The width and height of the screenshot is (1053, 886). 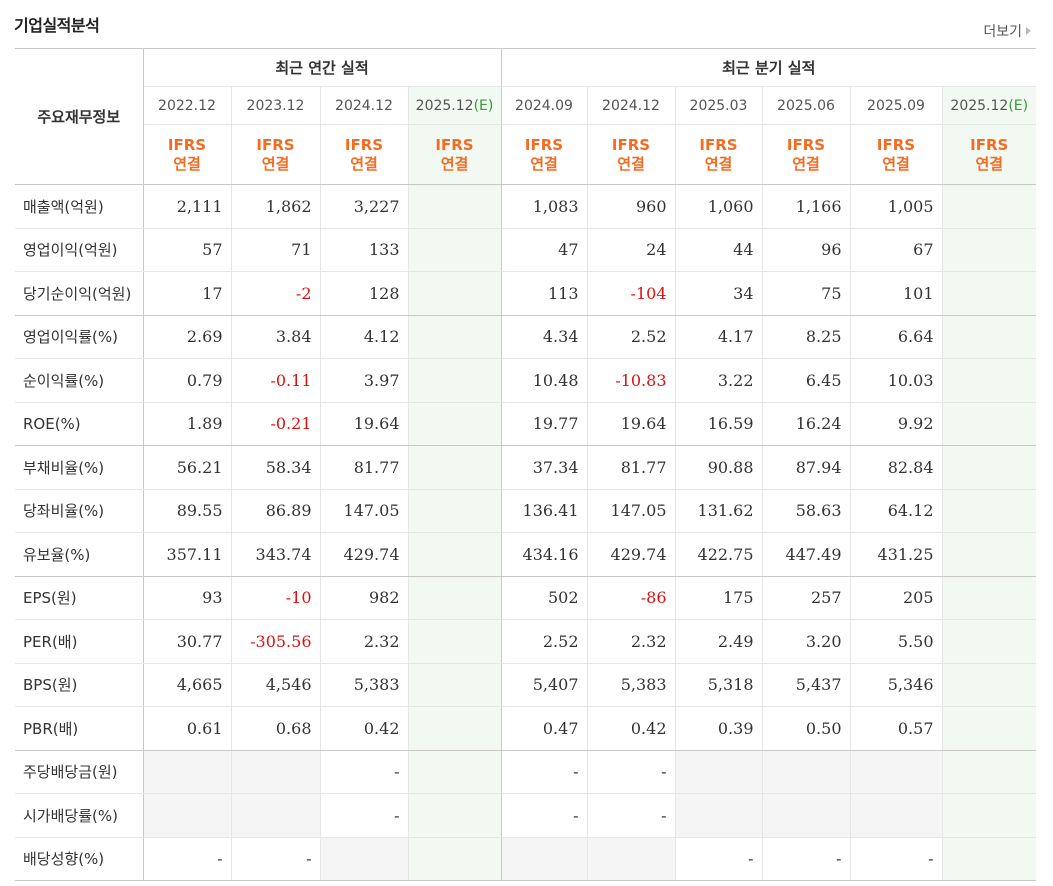 I want to click on period-label: 2023.12, so click(x=275, y=105).